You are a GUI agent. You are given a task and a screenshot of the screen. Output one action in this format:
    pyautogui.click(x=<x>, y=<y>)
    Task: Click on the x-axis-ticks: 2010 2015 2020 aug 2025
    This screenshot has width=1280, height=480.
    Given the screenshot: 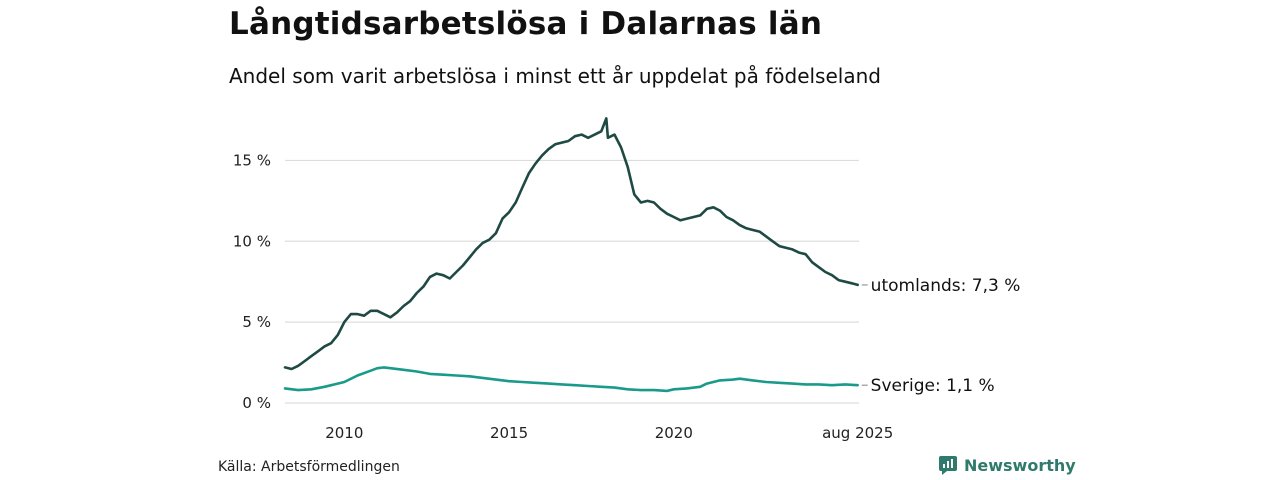 What is the action you would take?
    pyautogui.click(x=609, y=433)
    